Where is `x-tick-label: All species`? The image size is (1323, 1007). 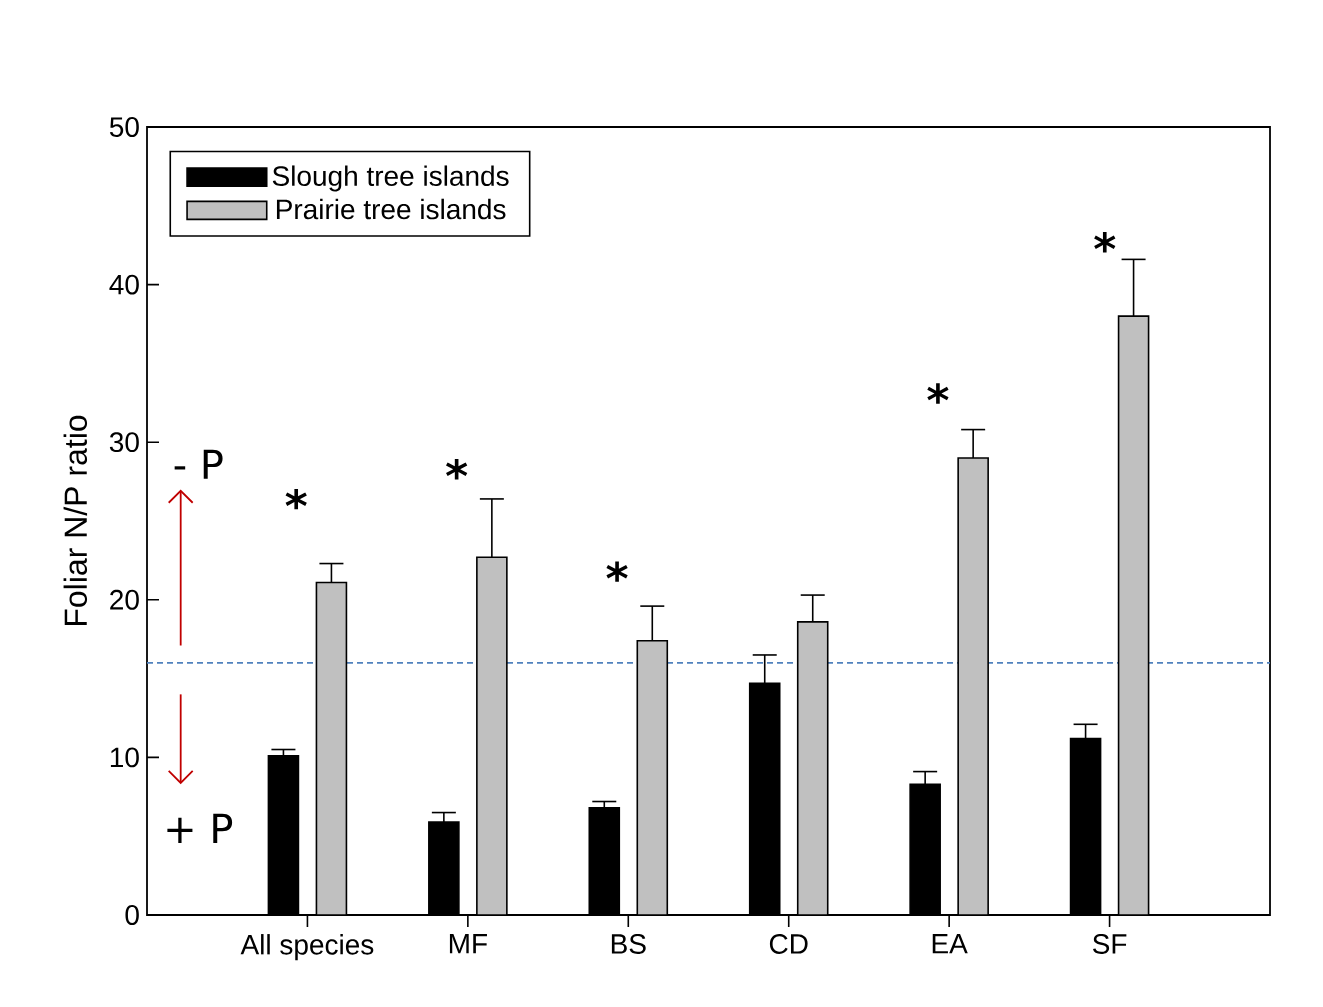 x-tick-label: All species is located at coordinates (307, 947).